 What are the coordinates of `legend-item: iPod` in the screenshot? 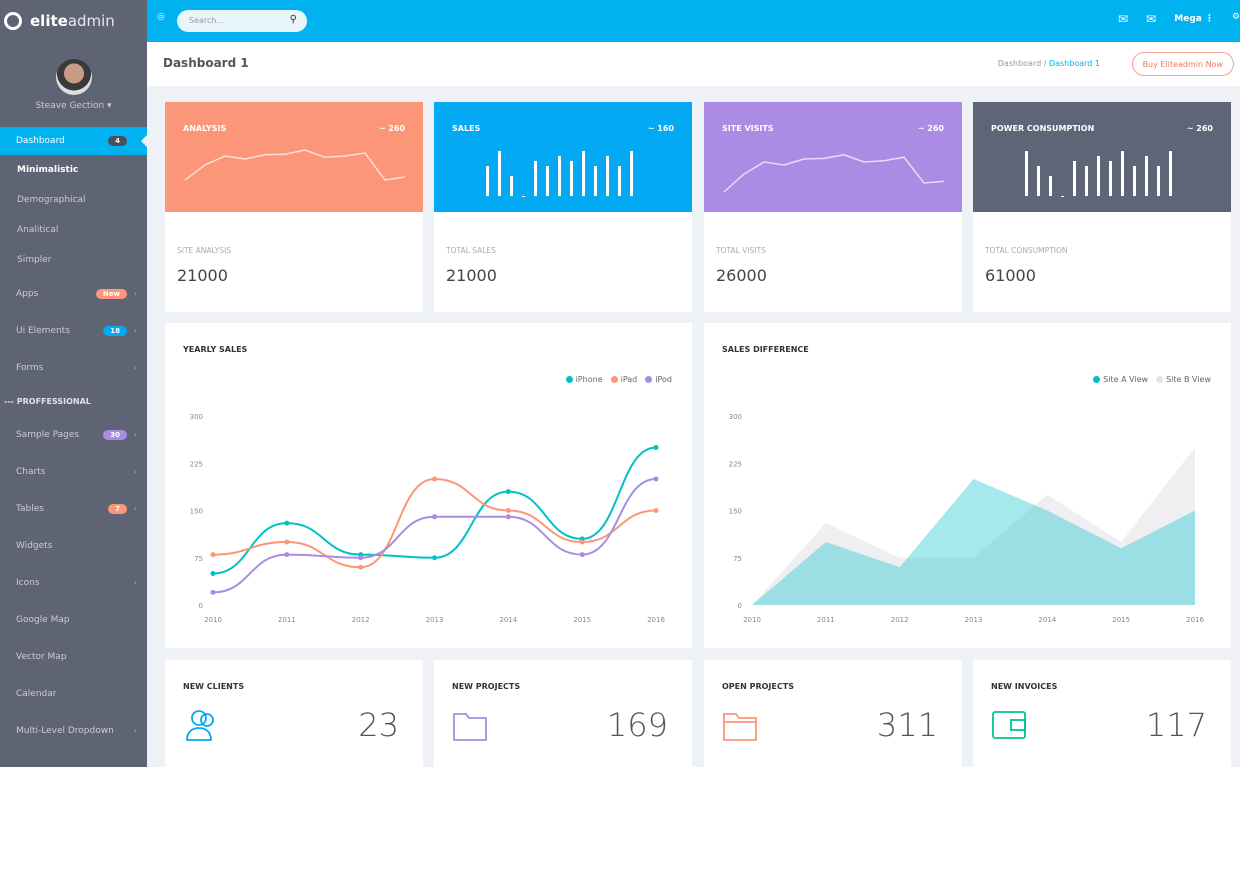 It's located at (658, 379).